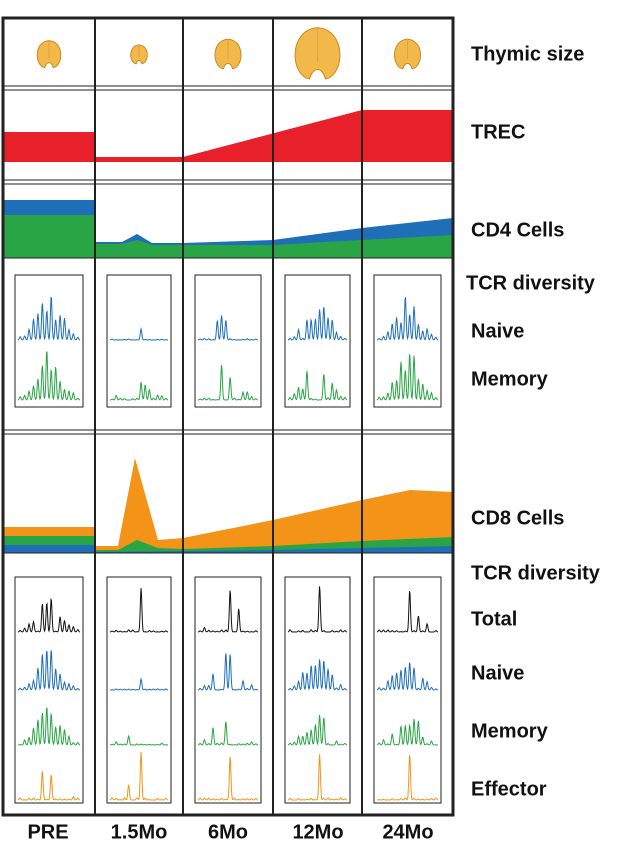 This screenshot has width=635, height=852. I want to click on cd8-orange-area, so click(228, 505).